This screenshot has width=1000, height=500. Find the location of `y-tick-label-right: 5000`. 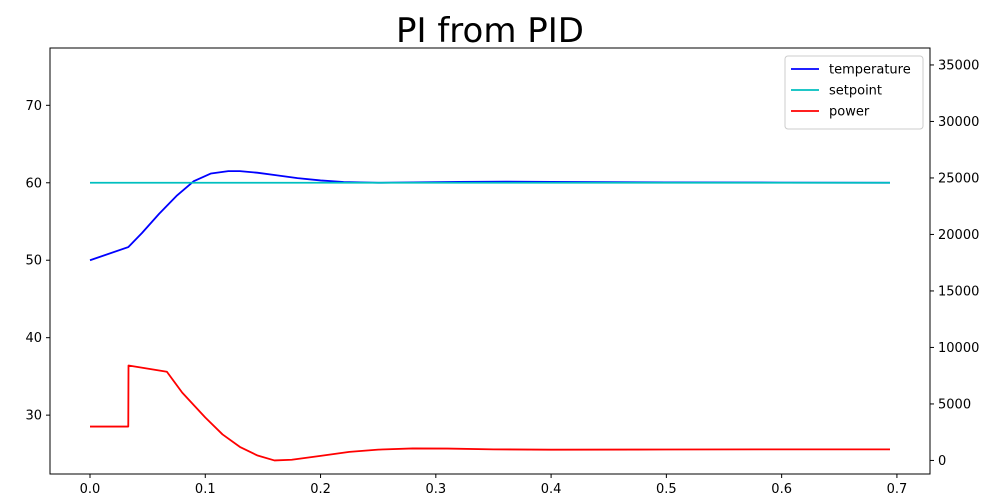

y-tick-label-right: 5000 is located at coordinates (954, 404).